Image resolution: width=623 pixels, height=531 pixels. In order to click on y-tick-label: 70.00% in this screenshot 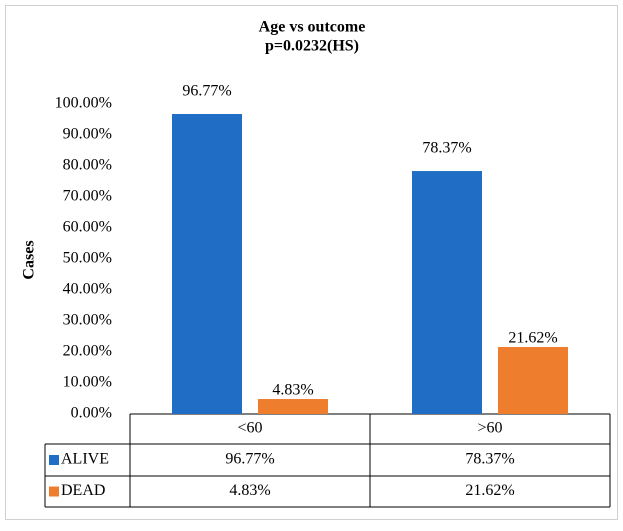, I will do `click(87, 196)`.